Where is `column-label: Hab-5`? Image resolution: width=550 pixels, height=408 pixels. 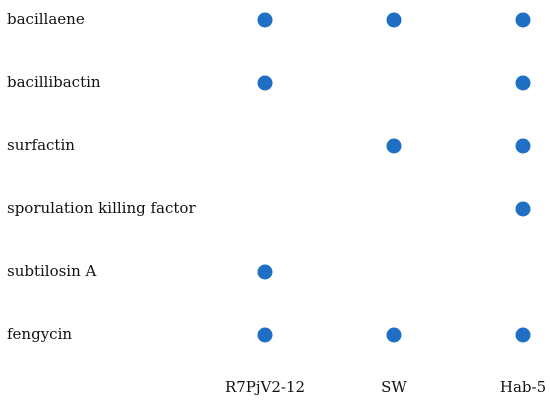
column-label: Hab-5 is located at coordinates (523, 387).